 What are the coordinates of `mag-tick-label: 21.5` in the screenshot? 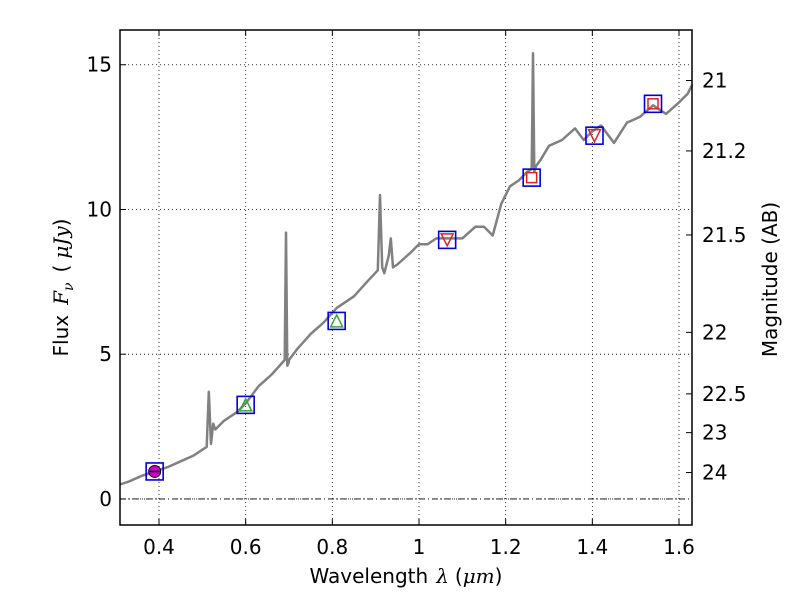 It's located at (724, 235).